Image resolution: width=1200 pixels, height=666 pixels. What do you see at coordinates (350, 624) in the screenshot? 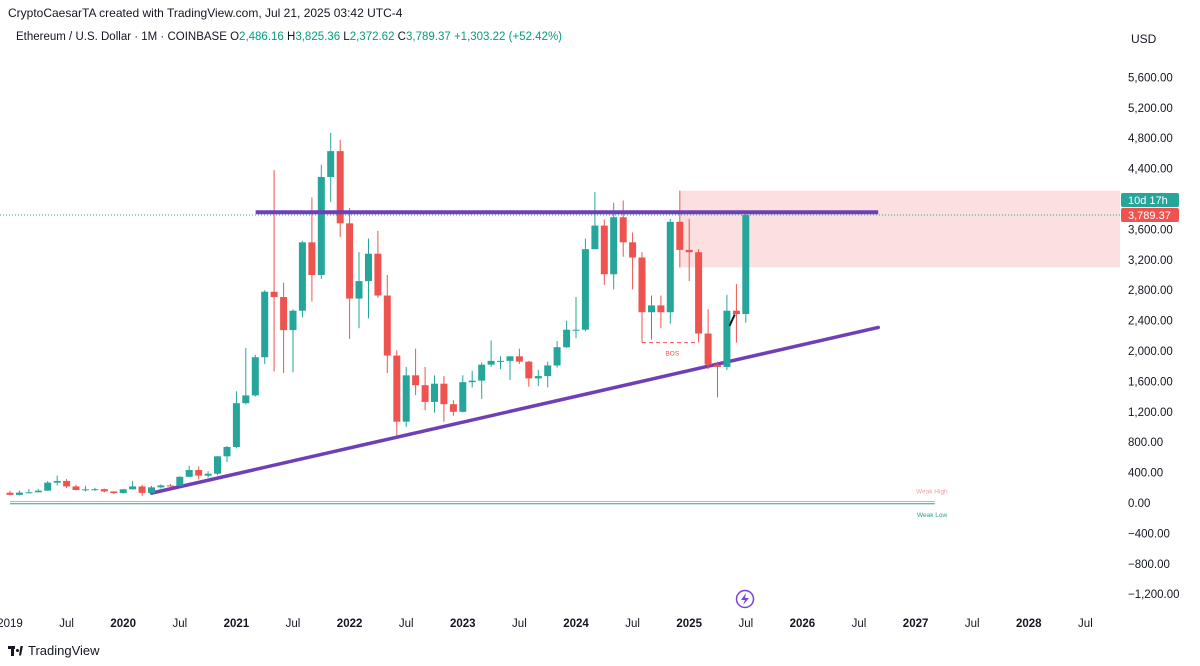
I see `x-tick-label: 2022` at bounding box center [350, 624].